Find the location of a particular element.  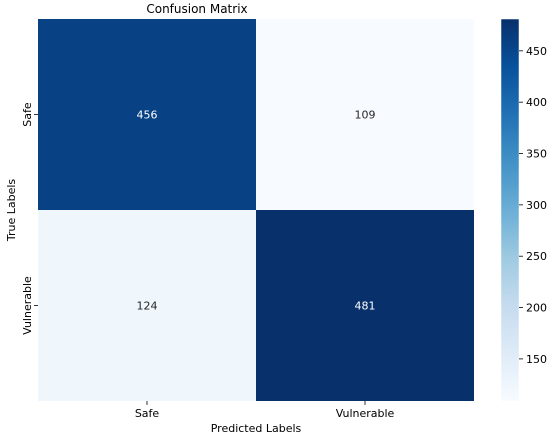

heatmap-value-label-0-0: 456 is located at coordinates (147, 115).